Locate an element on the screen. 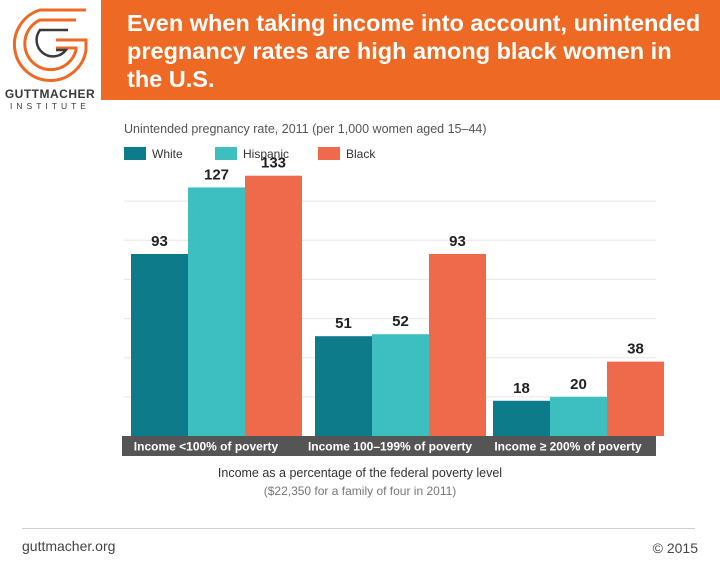  data-label-hispanic-2: 20 is located at coordinates (578, 384).